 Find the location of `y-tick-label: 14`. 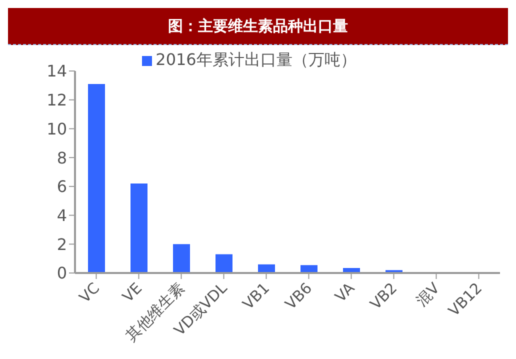

y-tick-label: 14 is located at coordinates (56, 71).